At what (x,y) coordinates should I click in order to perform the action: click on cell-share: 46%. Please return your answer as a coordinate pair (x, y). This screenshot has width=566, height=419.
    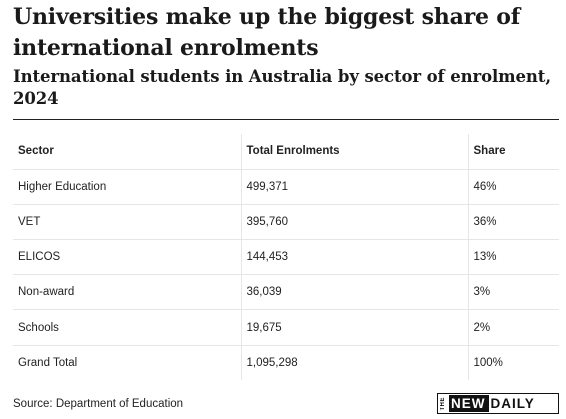
    Looking at the image, I should click on (513, 187).